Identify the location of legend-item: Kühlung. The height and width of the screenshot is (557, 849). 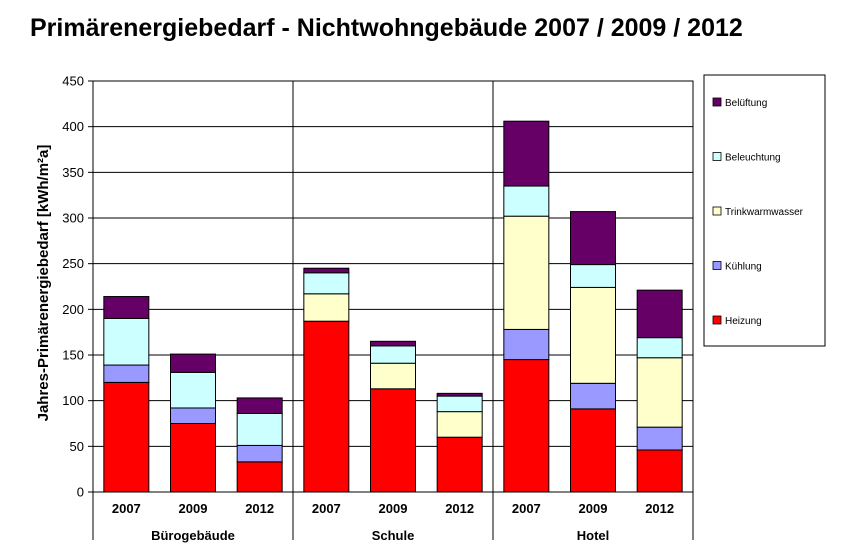
(737, 267).